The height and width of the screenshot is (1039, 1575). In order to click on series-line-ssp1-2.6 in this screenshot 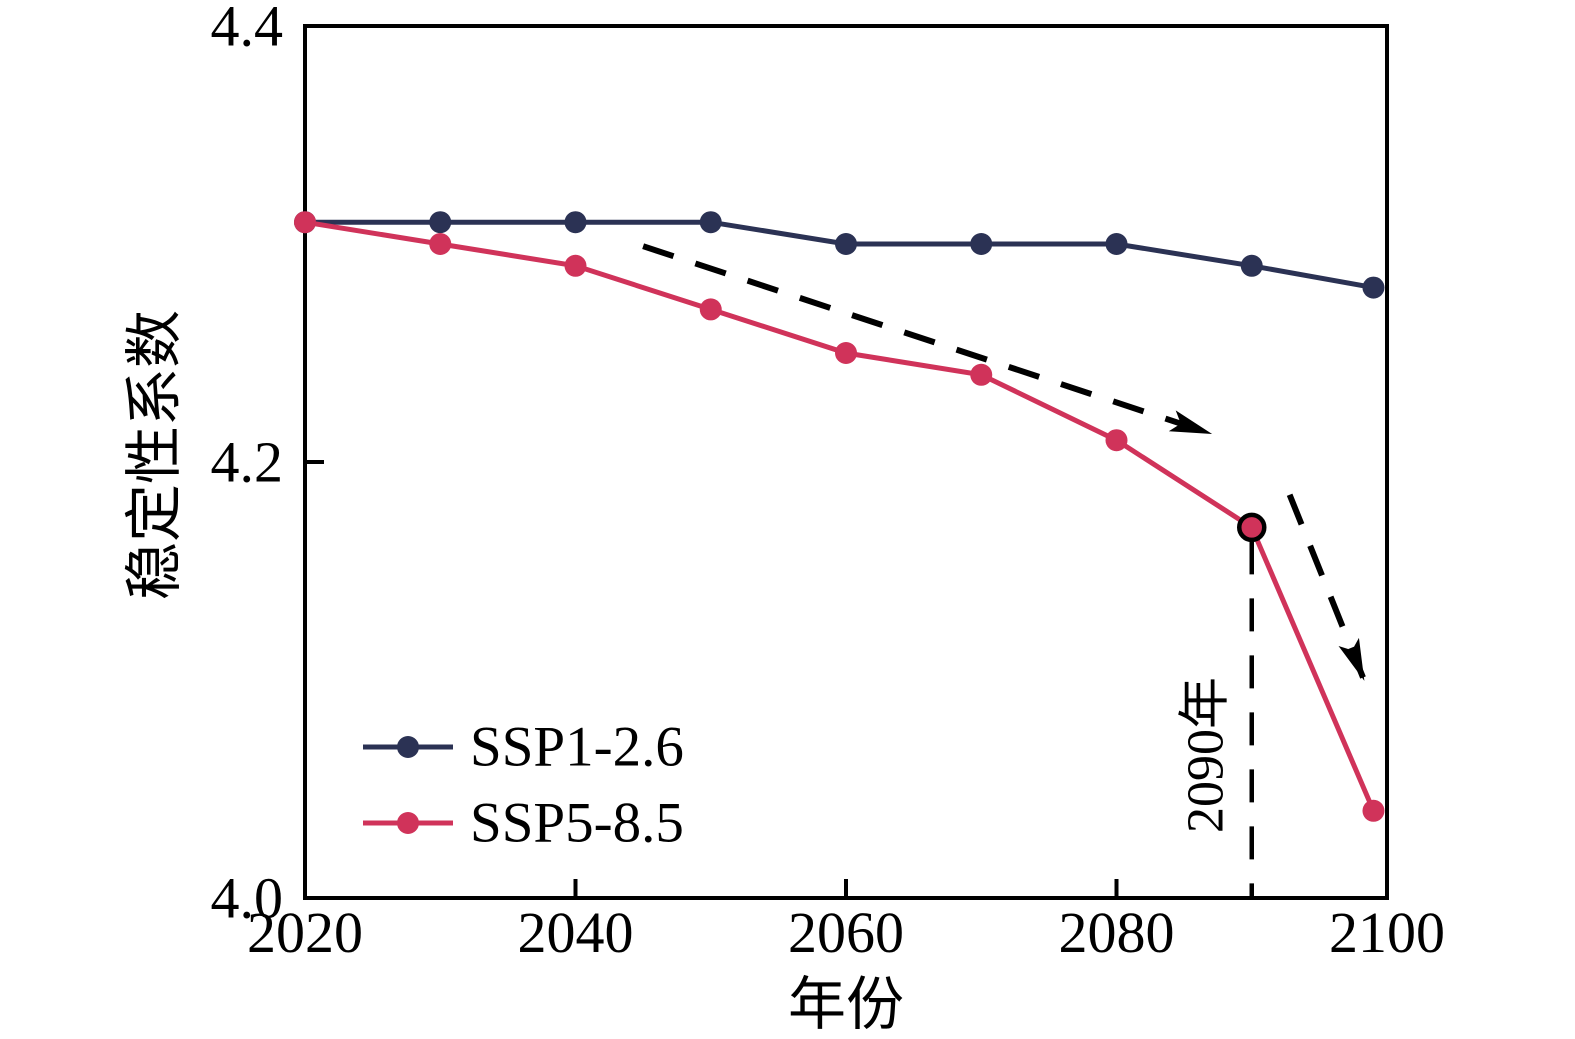, I will do `click(839, 255)`.